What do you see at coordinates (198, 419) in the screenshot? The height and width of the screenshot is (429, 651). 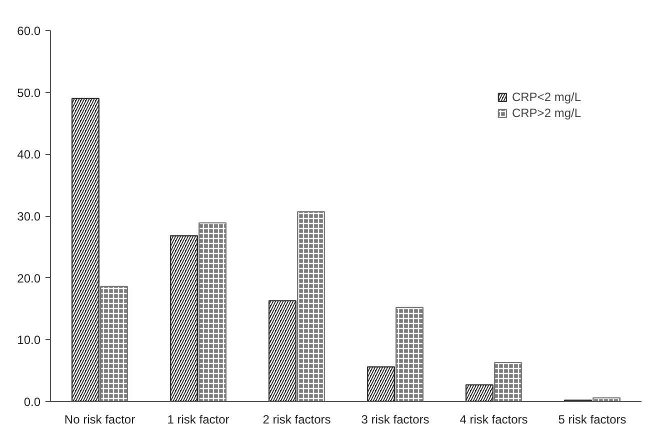 I see `x-tick-label: 1 risk factor` at bounding box center [198, 419].